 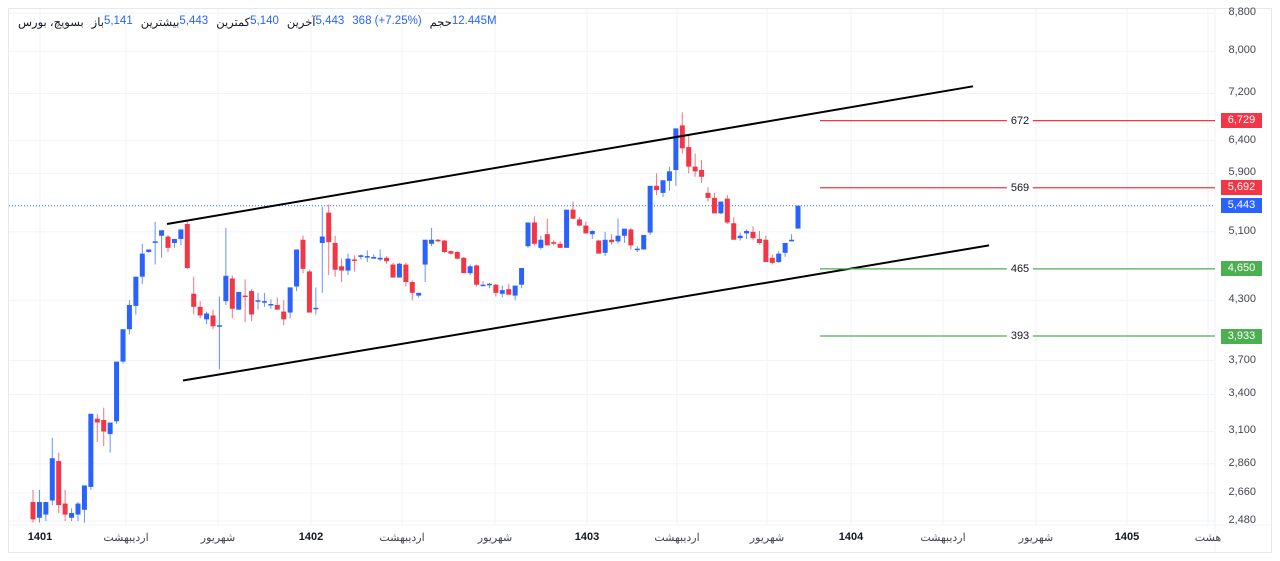 What do you see at coordinates (1242, 92) in the screenshot?
I see `price-tick: 7,200` at bounding box center [1242, 92].